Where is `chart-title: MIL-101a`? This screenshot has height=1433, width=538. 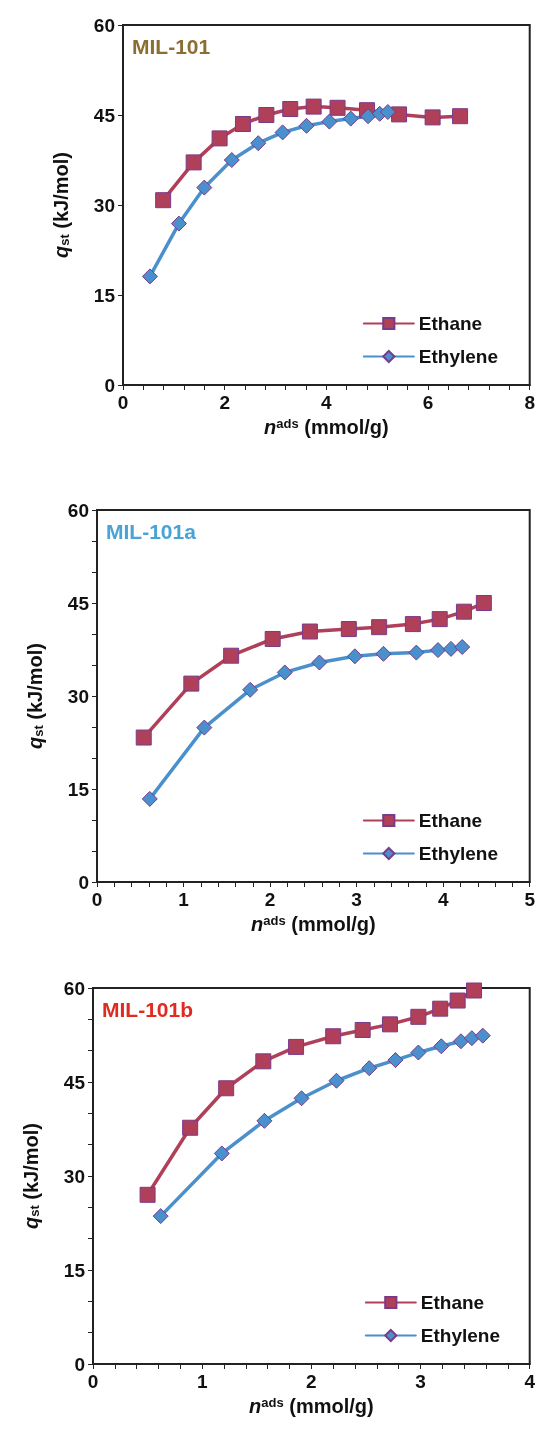
chart-title: MIL-101a is located at coordinates (151, 531).